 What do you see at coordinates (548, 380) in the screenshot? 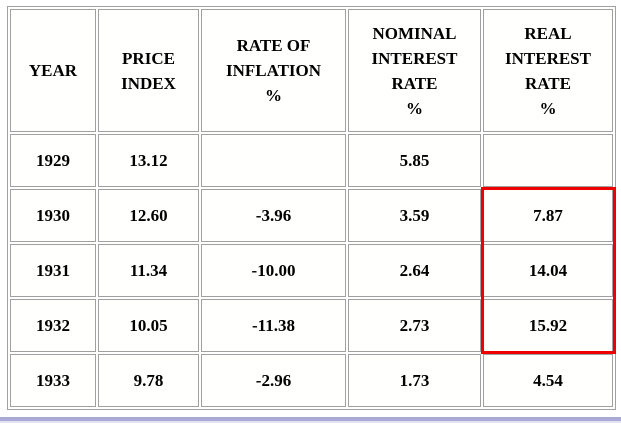
I see `cell-real-interest-rate: 4.54` at bounding box center [548, 380].